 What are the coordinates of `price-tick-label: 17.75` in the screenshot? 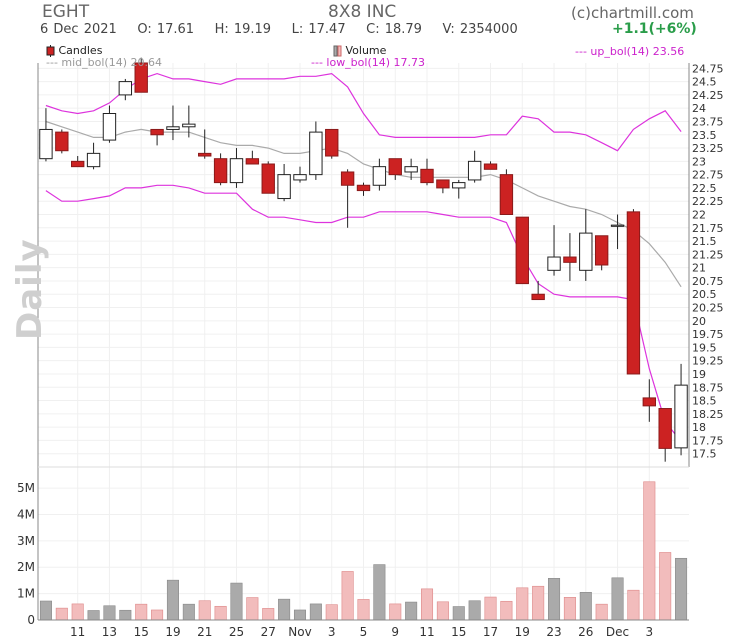 It's located at (708, 440).